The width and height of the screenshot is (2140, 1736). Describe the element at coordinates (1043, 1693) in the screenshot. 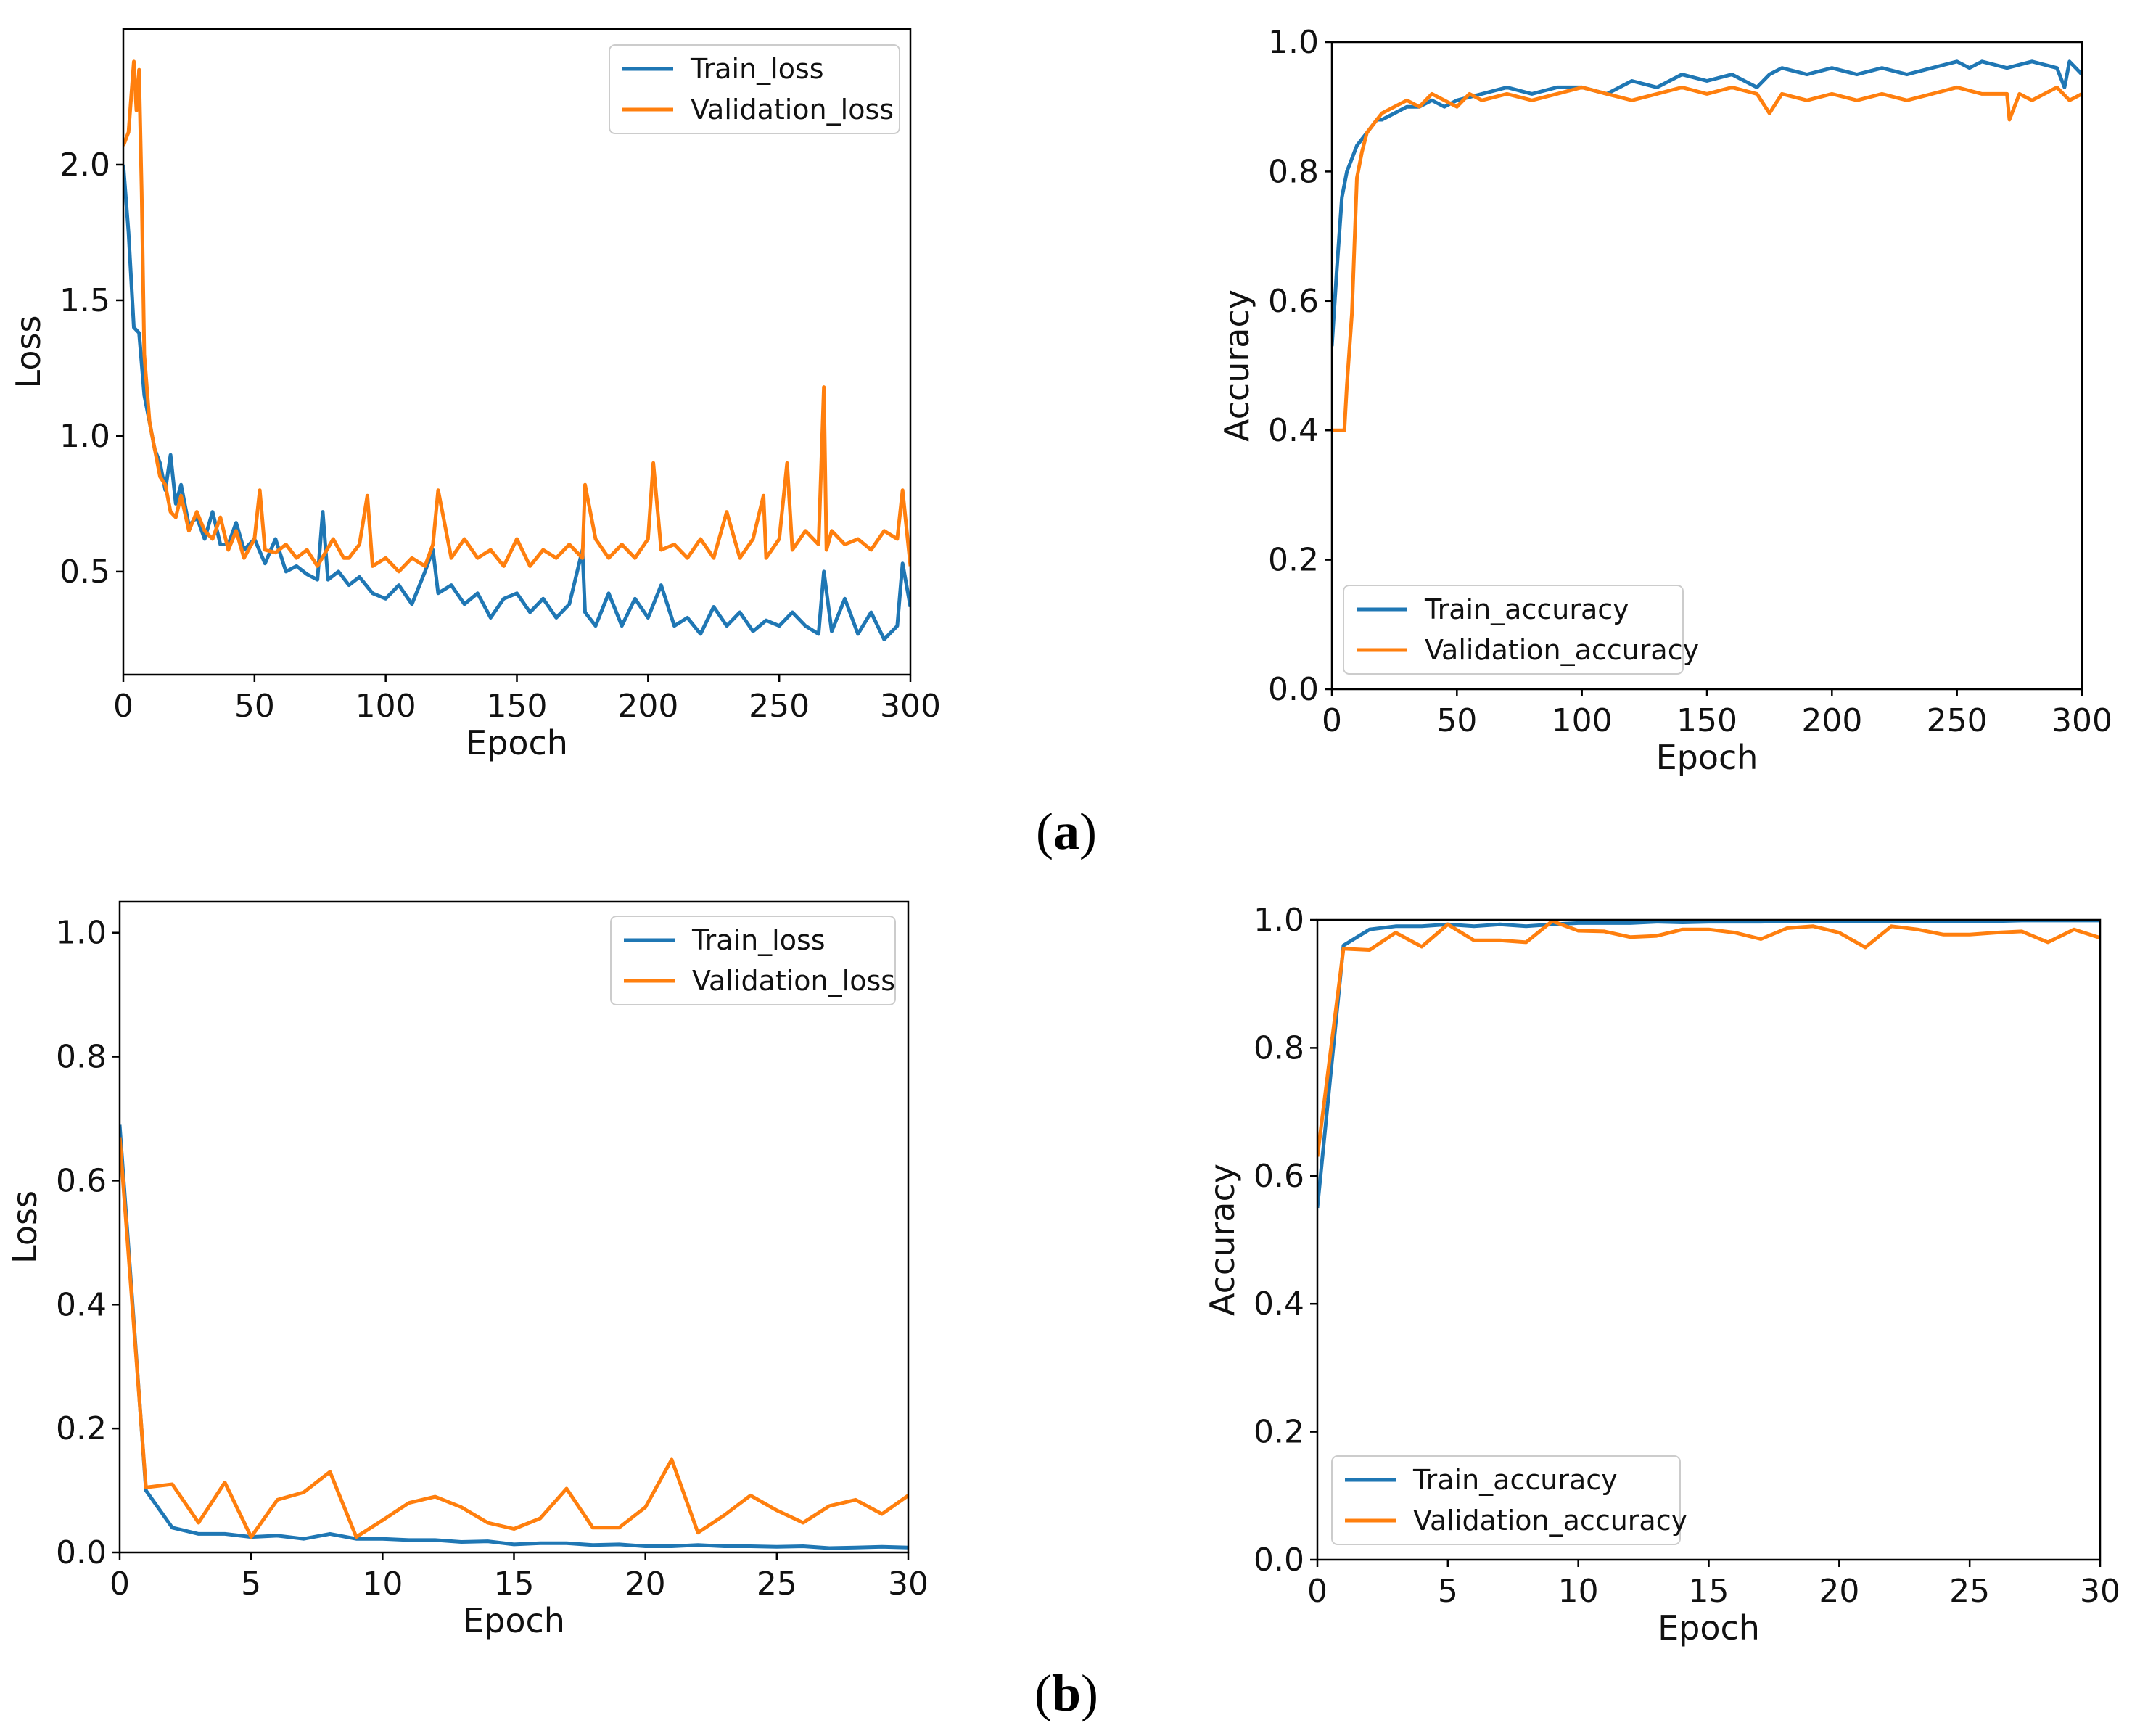

I see `caption-b-open: (` at that location.